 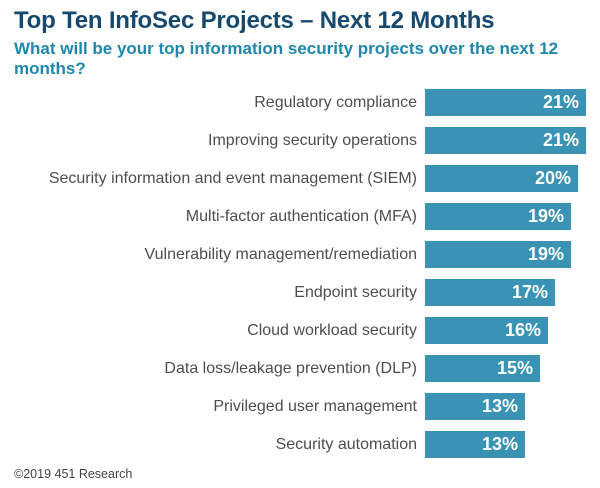 I want to click on chart-row: Cloud workload security 16%, so click(x=300, y=331).